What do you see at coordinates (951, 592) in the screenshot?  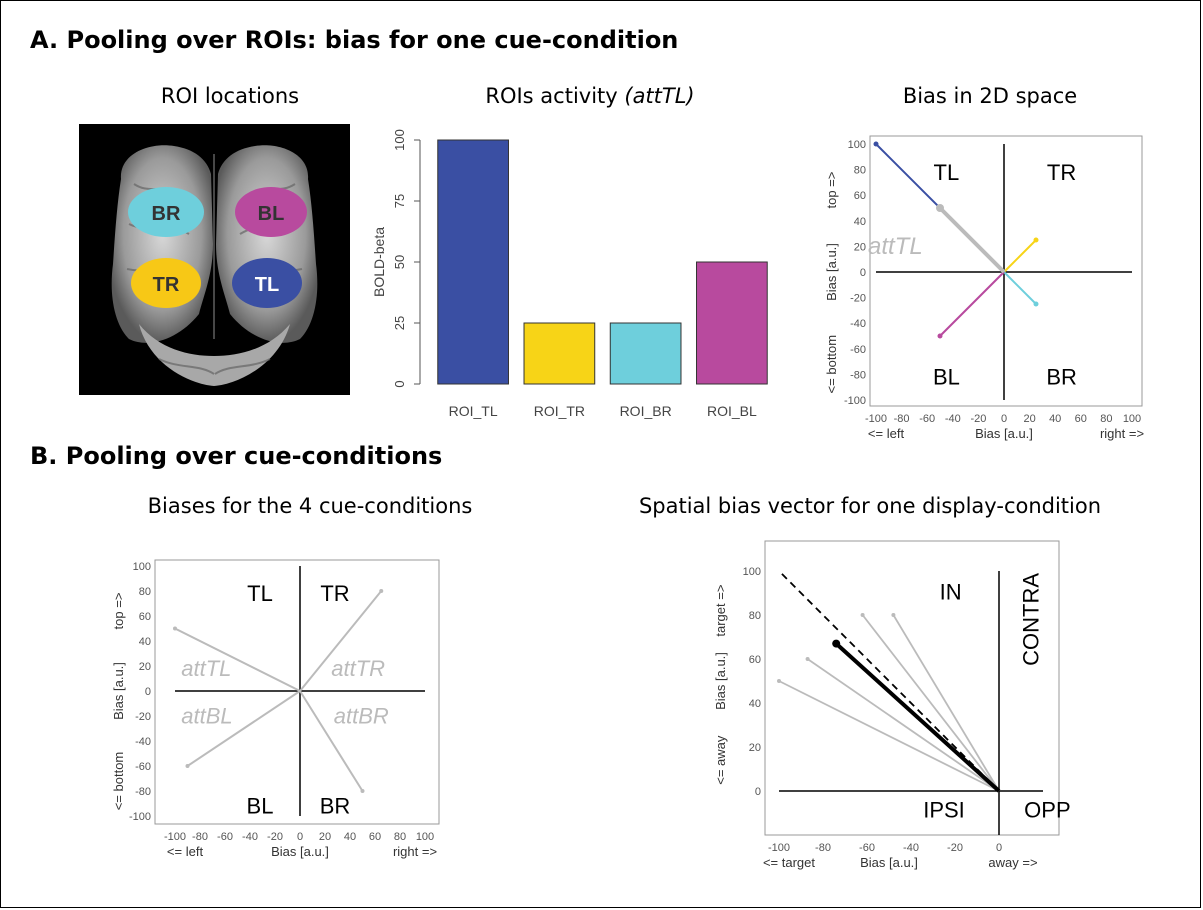 I see `quadrant-label-in: IN` at bounding box center [951, 592].